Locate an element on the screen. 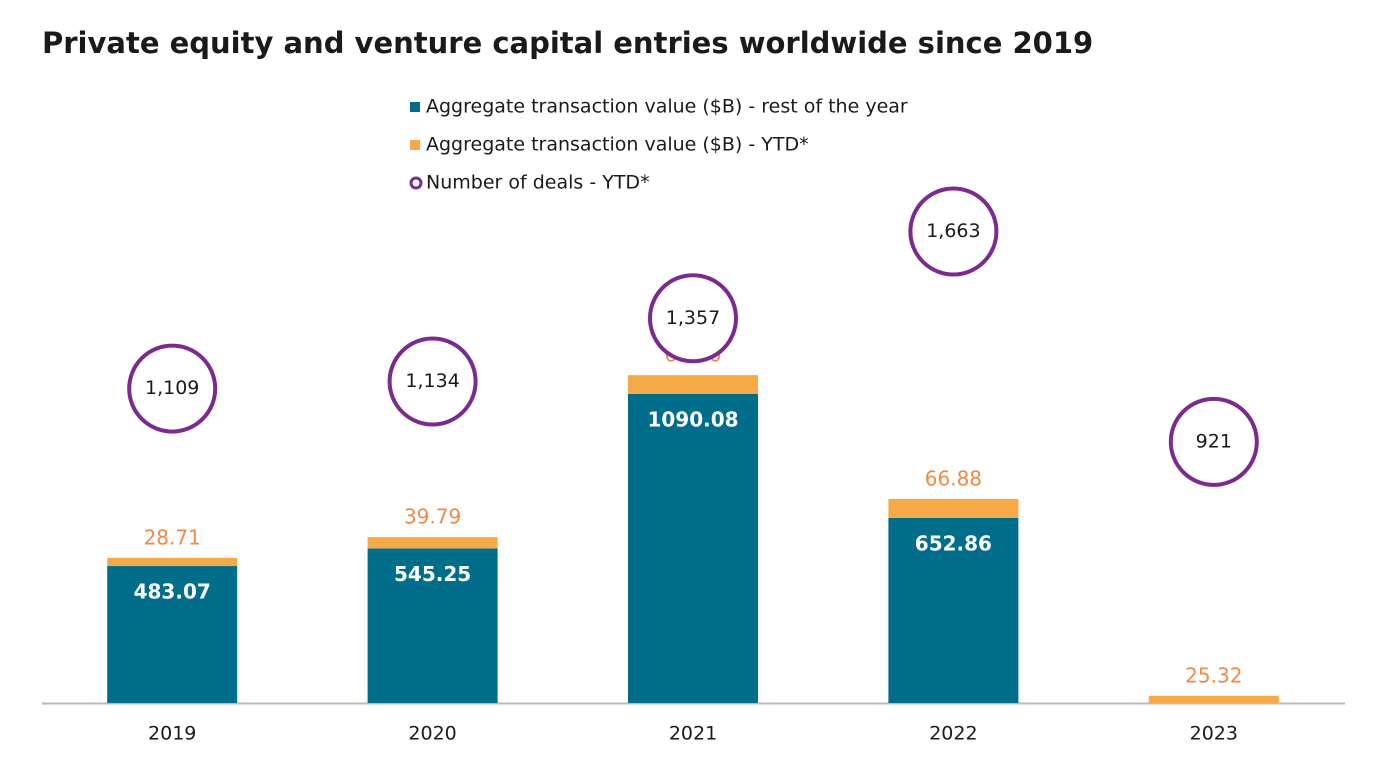  deal-label: 1,109 is located at coordinates (172, 388).